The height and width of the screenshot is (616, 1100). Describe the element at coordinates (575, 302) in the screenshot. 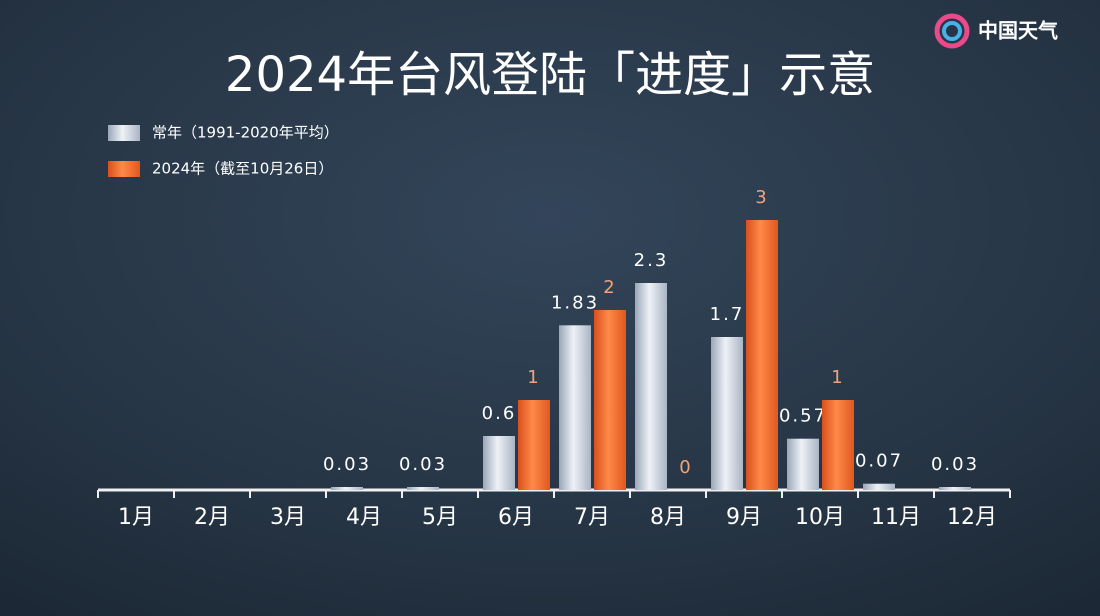

I see `value-label: 1.83` at that location.